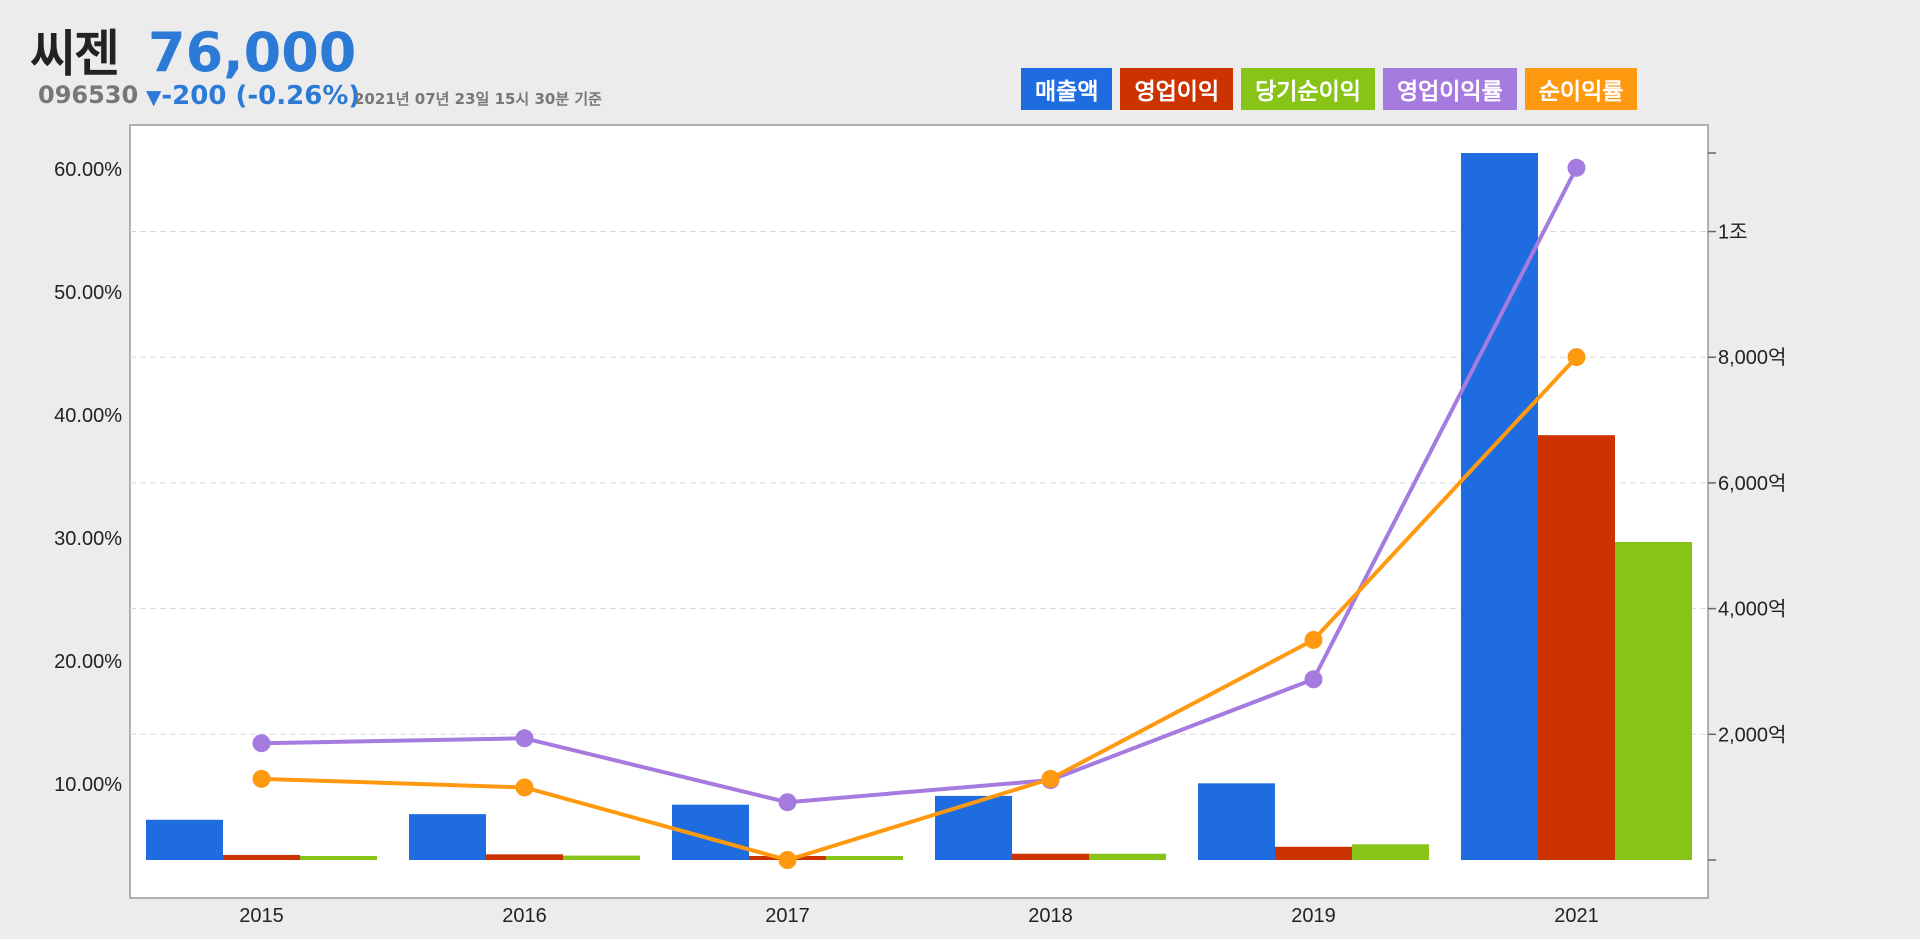  Describe the element at coordinates (1177, 89) in the screenshot. I see `legend-item-1: 영업이익` at that location.